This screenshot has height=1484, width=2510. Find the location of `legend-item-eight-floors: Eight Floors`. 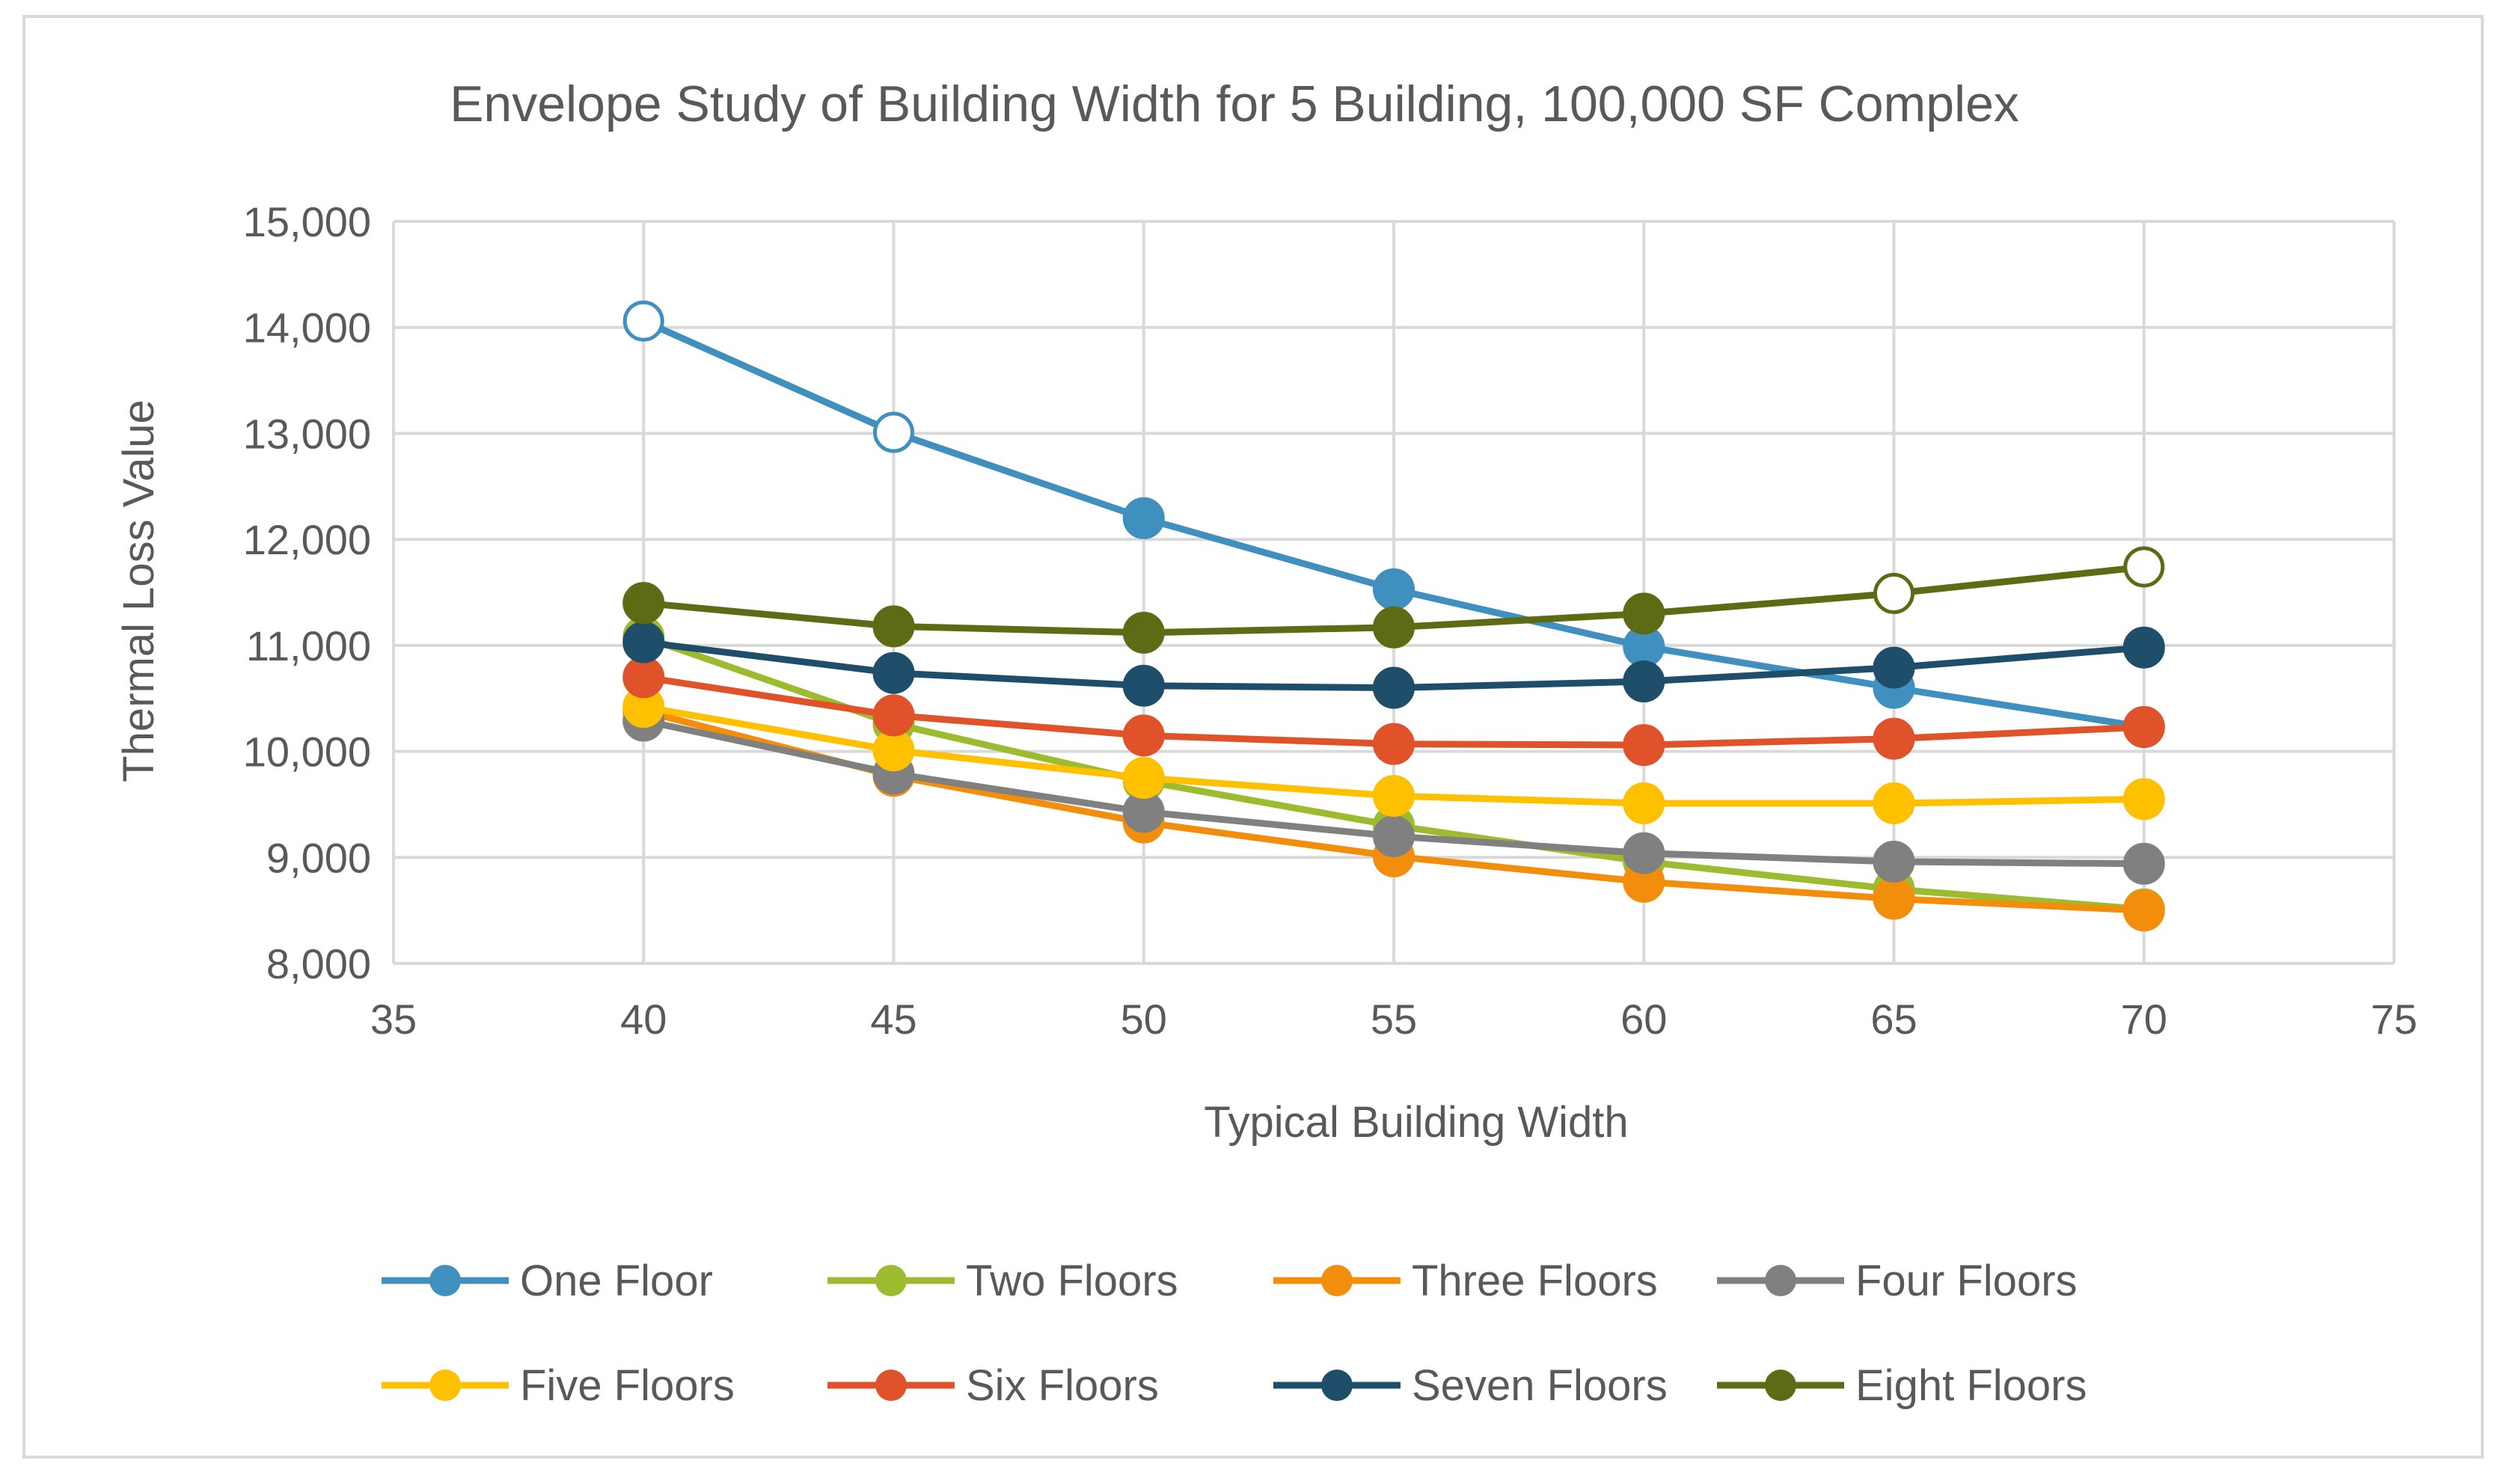

legend-item-eight-floors: Eight Floors is located at coordinates (1902, 1385).